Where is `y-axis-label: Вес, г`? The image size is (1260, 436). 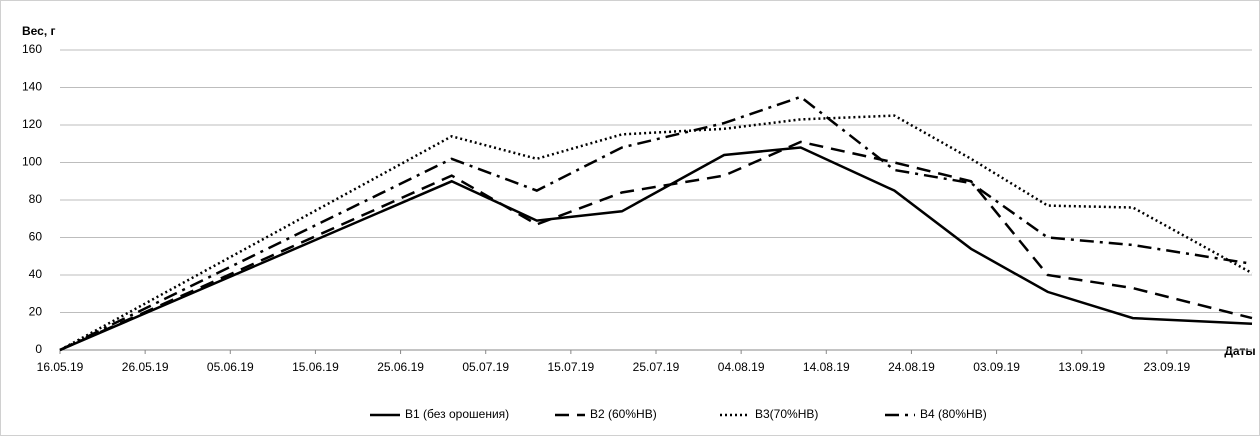
y-axis-label: Вес, г is located at coordinates (39, 31).